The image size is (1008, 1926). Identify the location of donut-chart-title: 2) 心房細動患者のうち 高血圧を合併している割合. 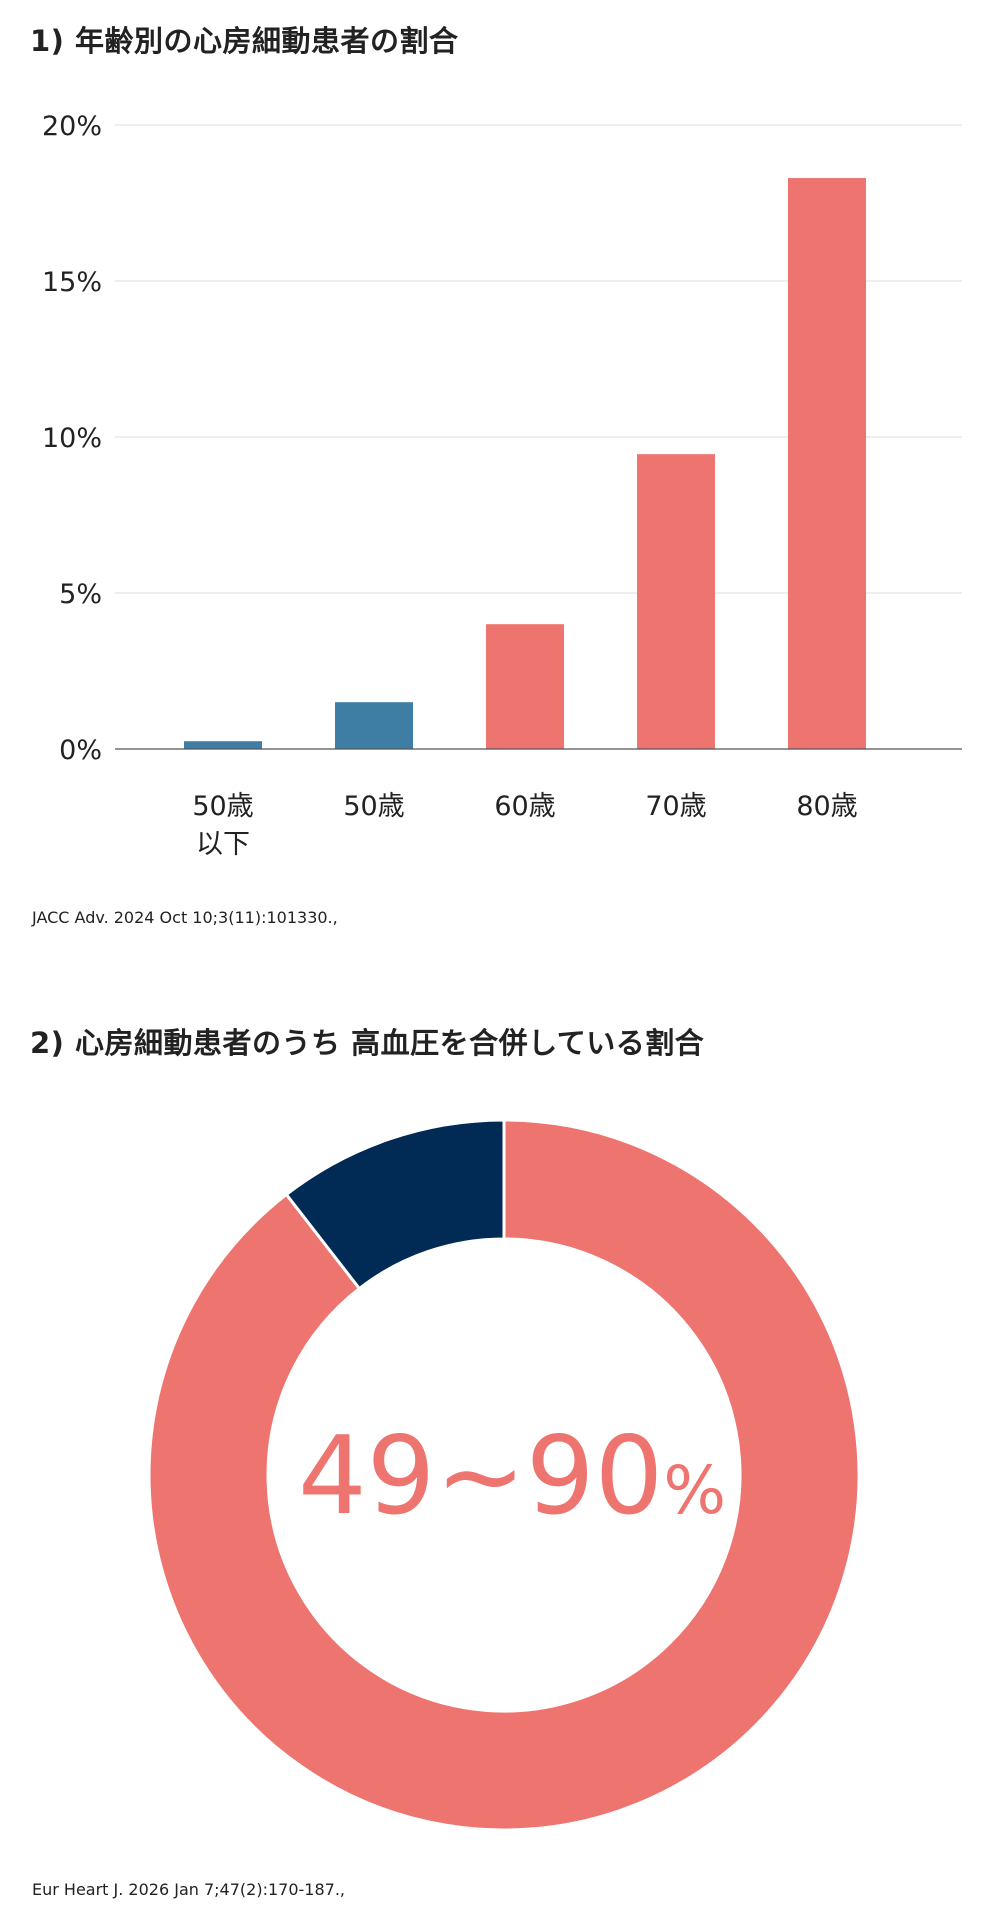
(367, 1043).